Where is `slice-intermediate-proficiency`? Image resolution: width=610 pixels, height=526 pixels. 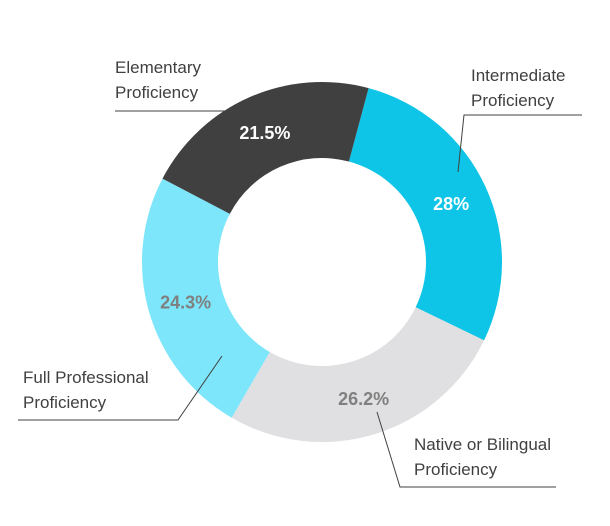
slice-intermediate-proficiency is located at coordinates (425, 214).